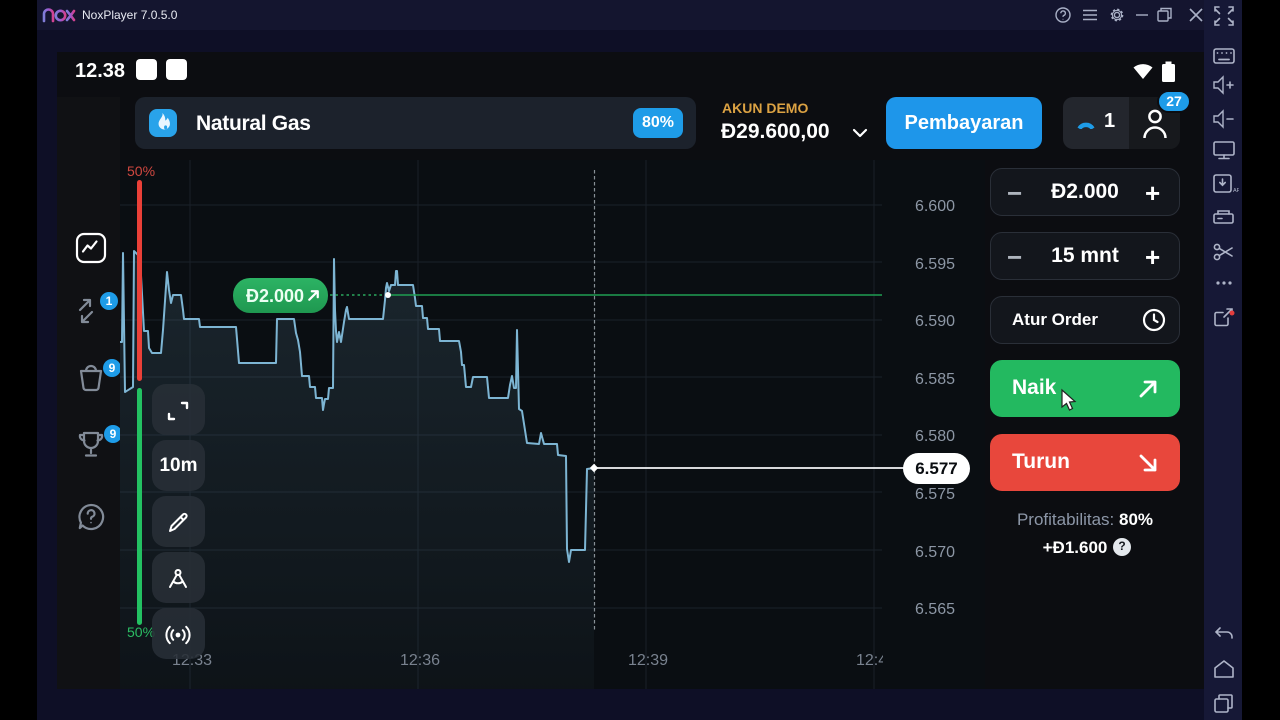 The image size is (1280, 720). Describe the element at coordinates (1236, 191) in the screenshot. I see `svg-text: APK` at that location.